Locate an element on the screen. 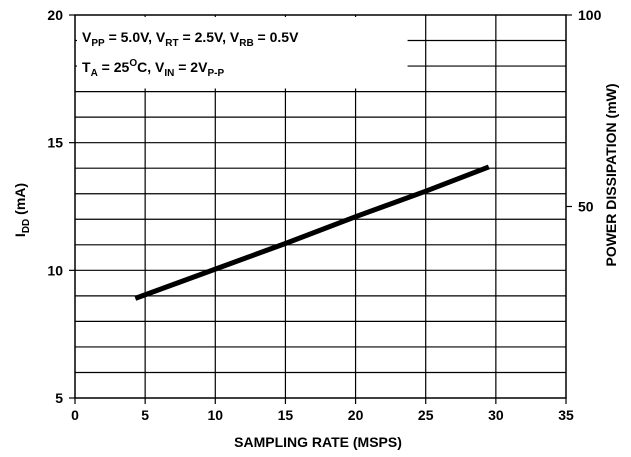  annotation-run: = 0.5V is located at coordinates (276, 37).